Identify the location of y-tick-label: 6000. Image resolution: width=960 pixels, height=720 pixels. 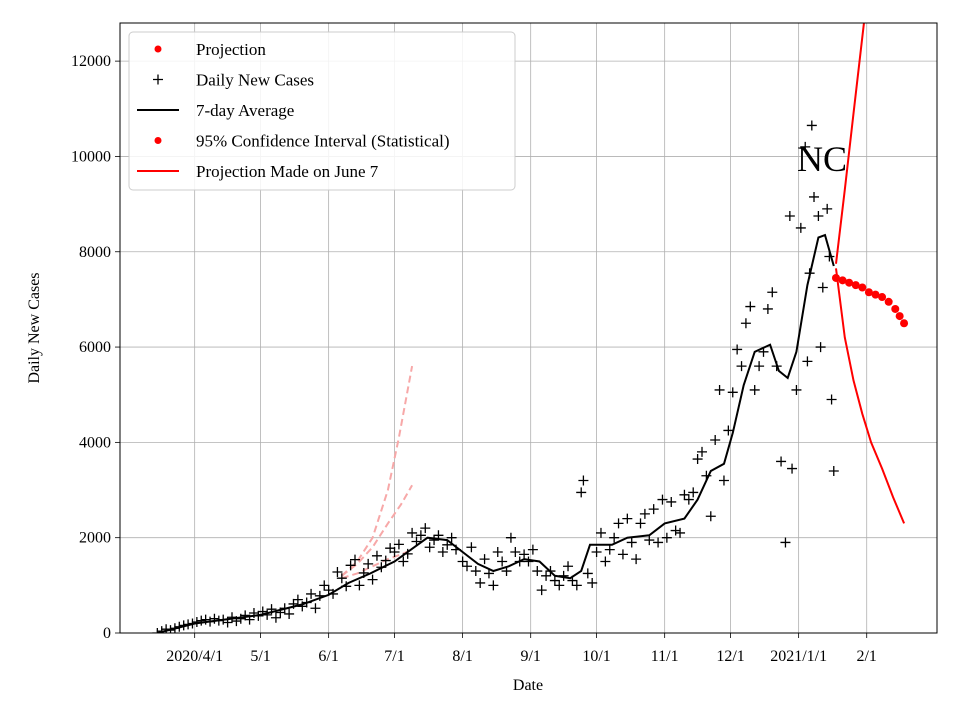
(95, 347).